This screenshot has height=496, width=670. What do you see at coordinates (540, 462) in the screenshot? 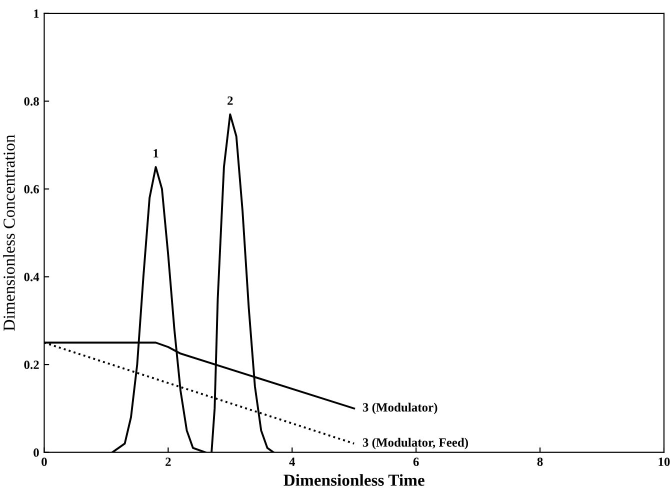
I see `x-tick-label: 8` at bounding box center [540, 462].